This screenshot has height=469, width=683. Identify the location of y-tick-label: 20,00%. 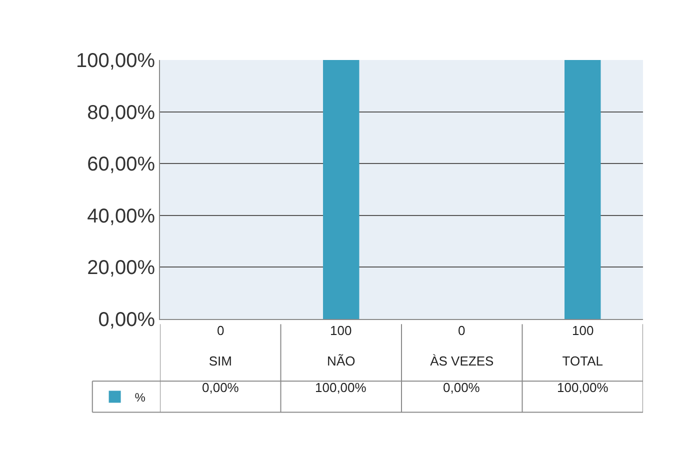
(121, 268).